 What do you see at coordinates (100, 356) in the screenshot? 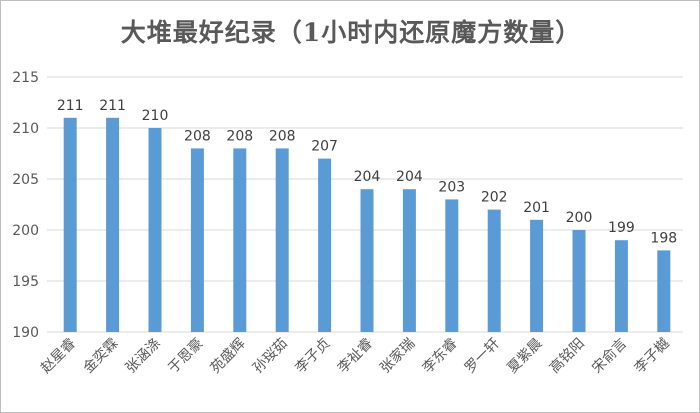
I see `category-label: 金奕霖` at bounding box center [100, 356].